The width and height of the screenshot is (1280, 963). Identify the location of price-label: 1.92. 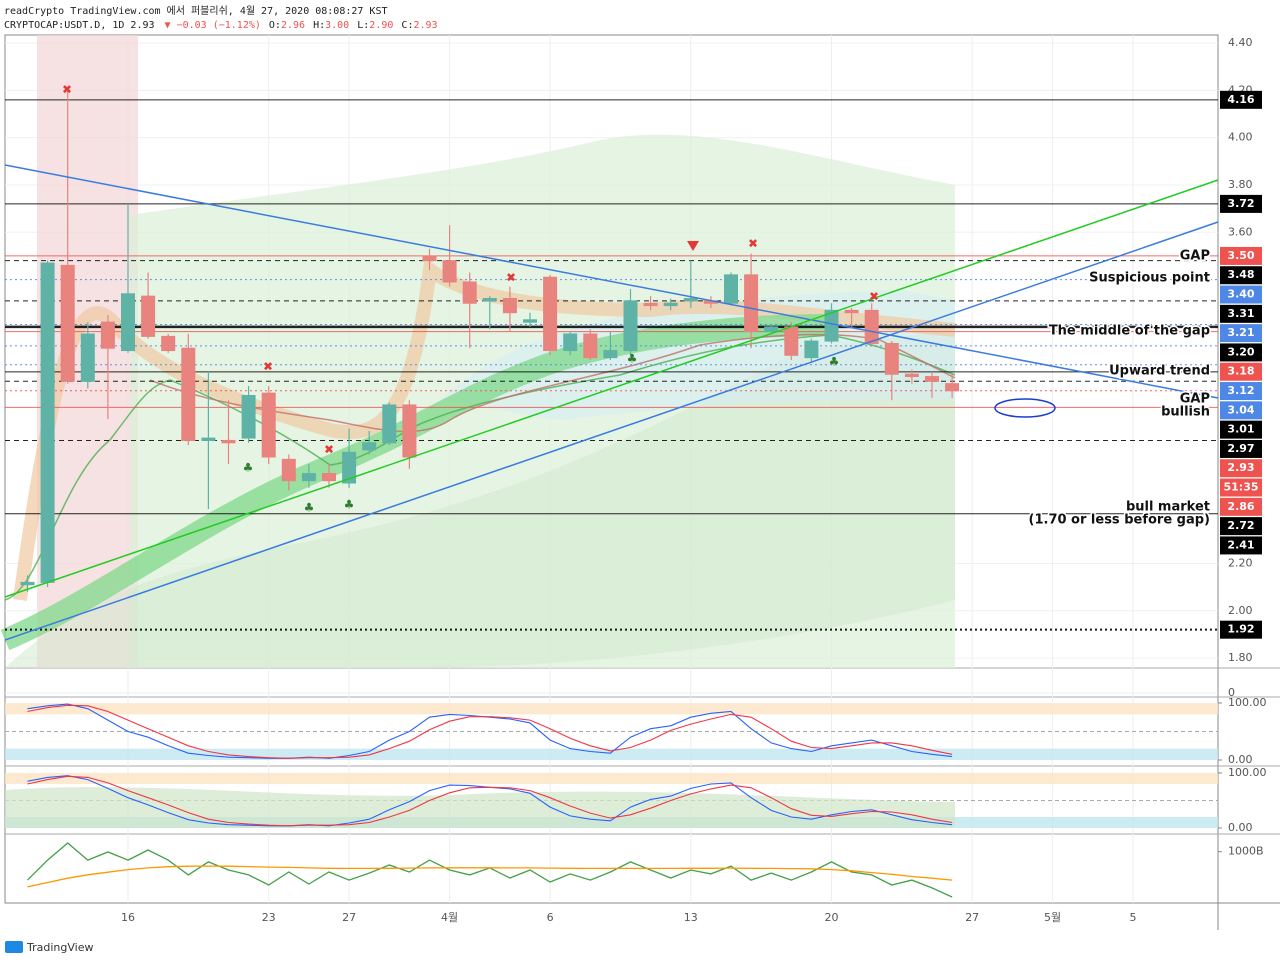
(1240, 629).